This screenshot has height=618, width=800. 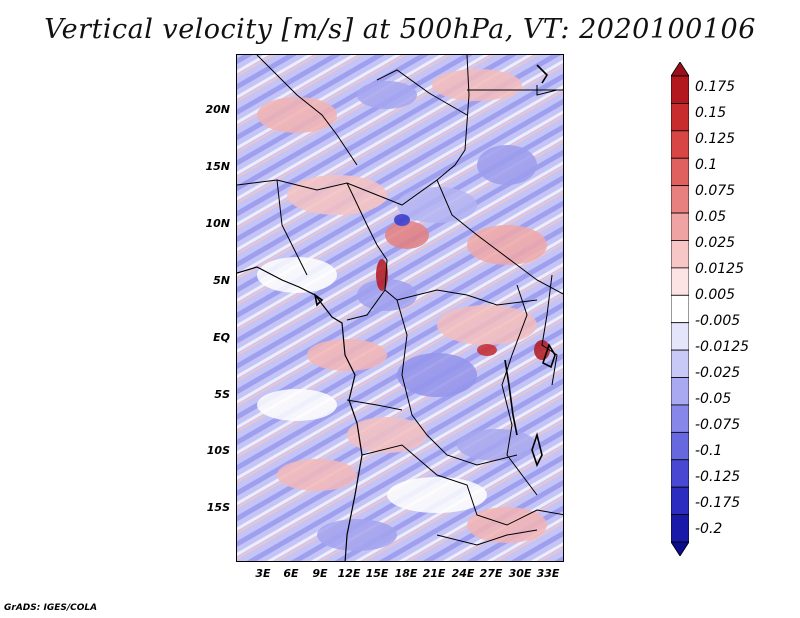 I want to click on lon-label-33e: 33E, so click(x=548, y=573).